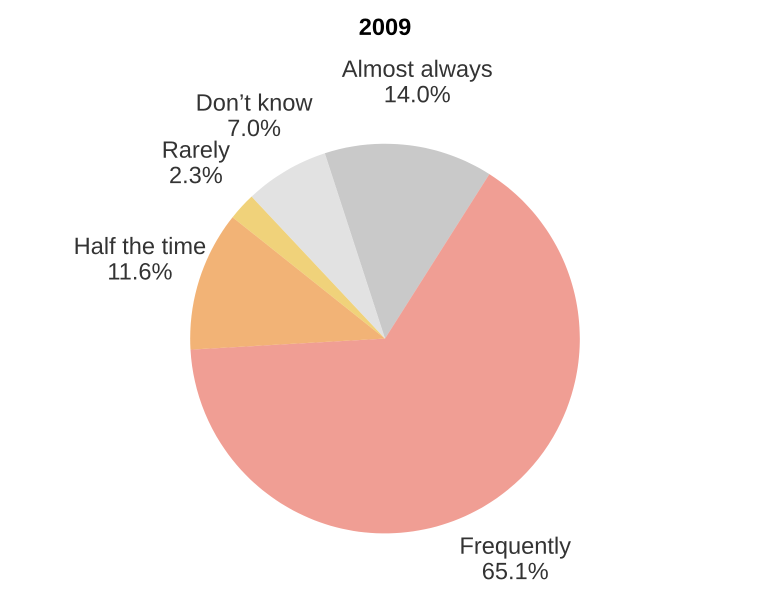  What do you see at coordinates (417, 71) in the screenshot?
I see `slice-label: Almost always` at bounding box center [417, 71].